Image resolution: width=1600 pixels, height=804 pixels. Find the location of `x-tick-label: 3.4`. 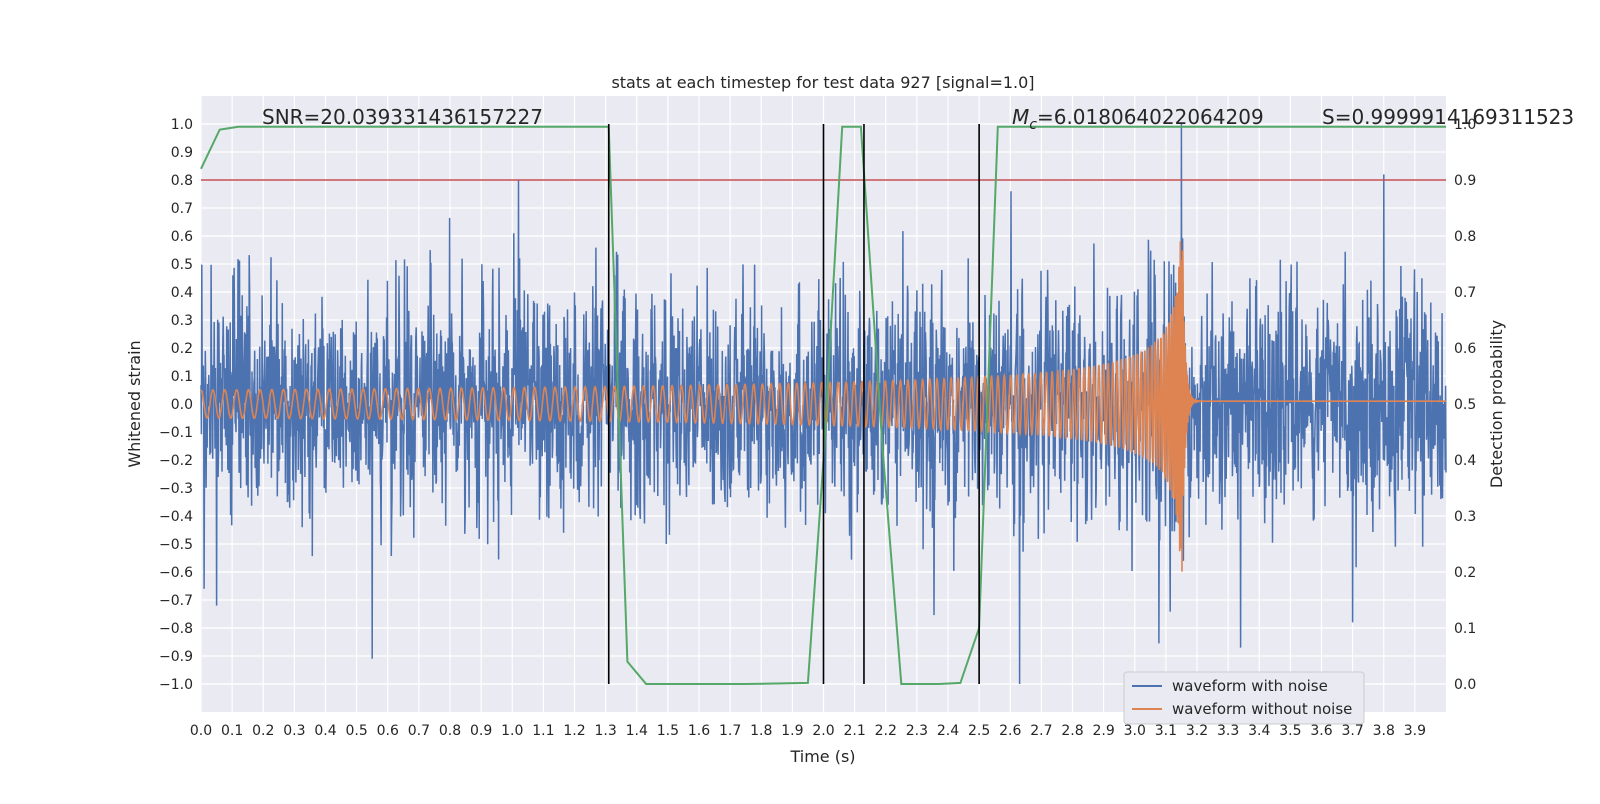

x-tick-label: 3.4 is located at coordinates (1259, 731).